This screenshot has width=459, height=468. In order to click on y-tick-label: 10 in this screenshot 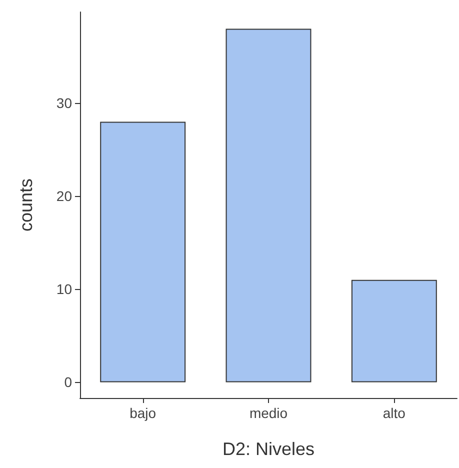, I will do `click(64, 289)`.